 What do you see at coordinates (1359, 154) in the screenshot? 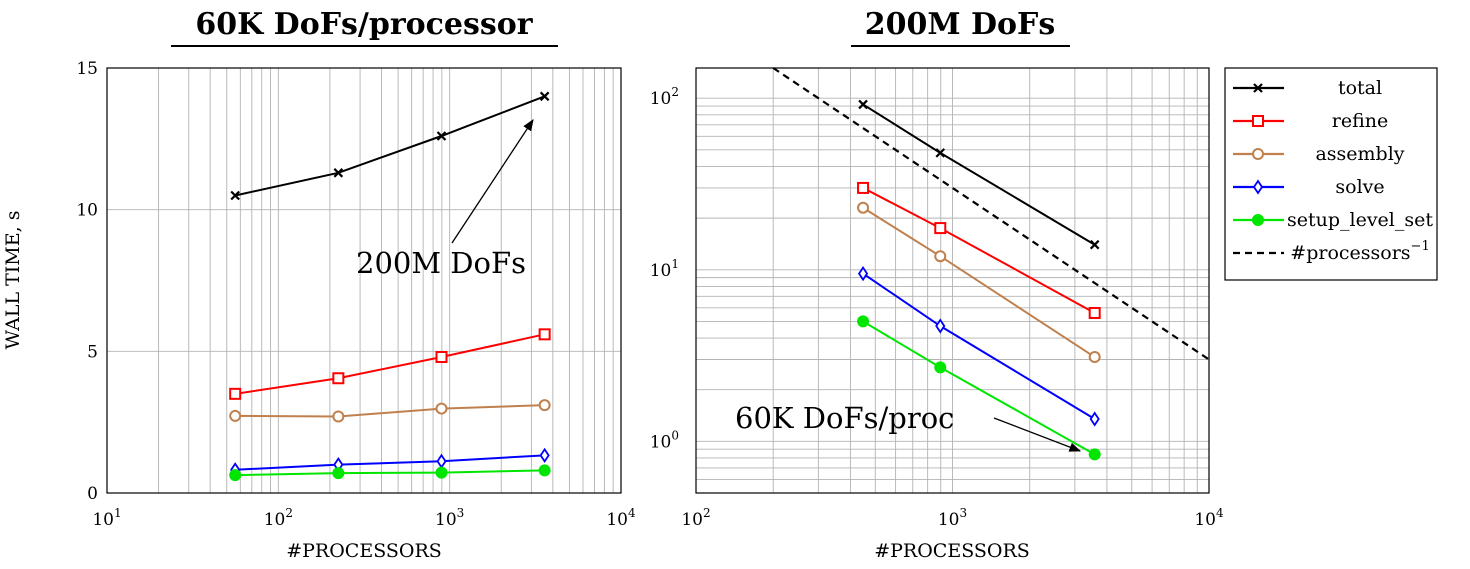
I see `legend-label: assembly` at bounding box center [1359, 154].